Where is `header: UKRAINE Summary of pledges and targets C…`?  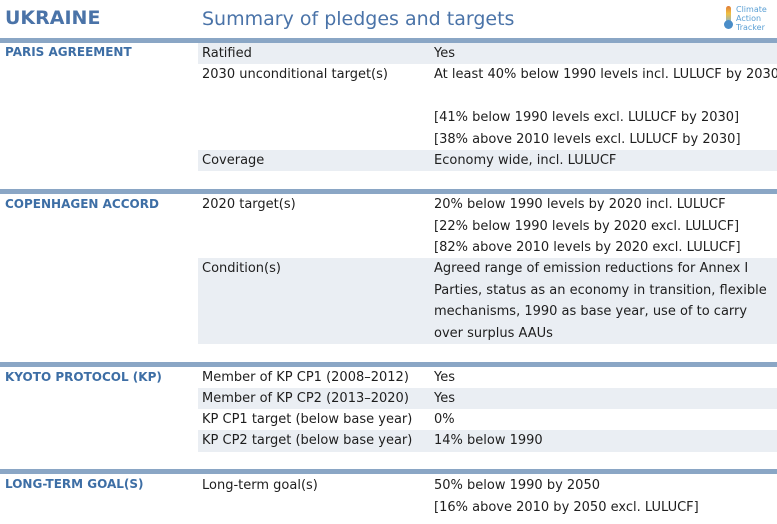
header: UKRAINE Summary of pledges and targets C… is located at coordinates (388, 20).